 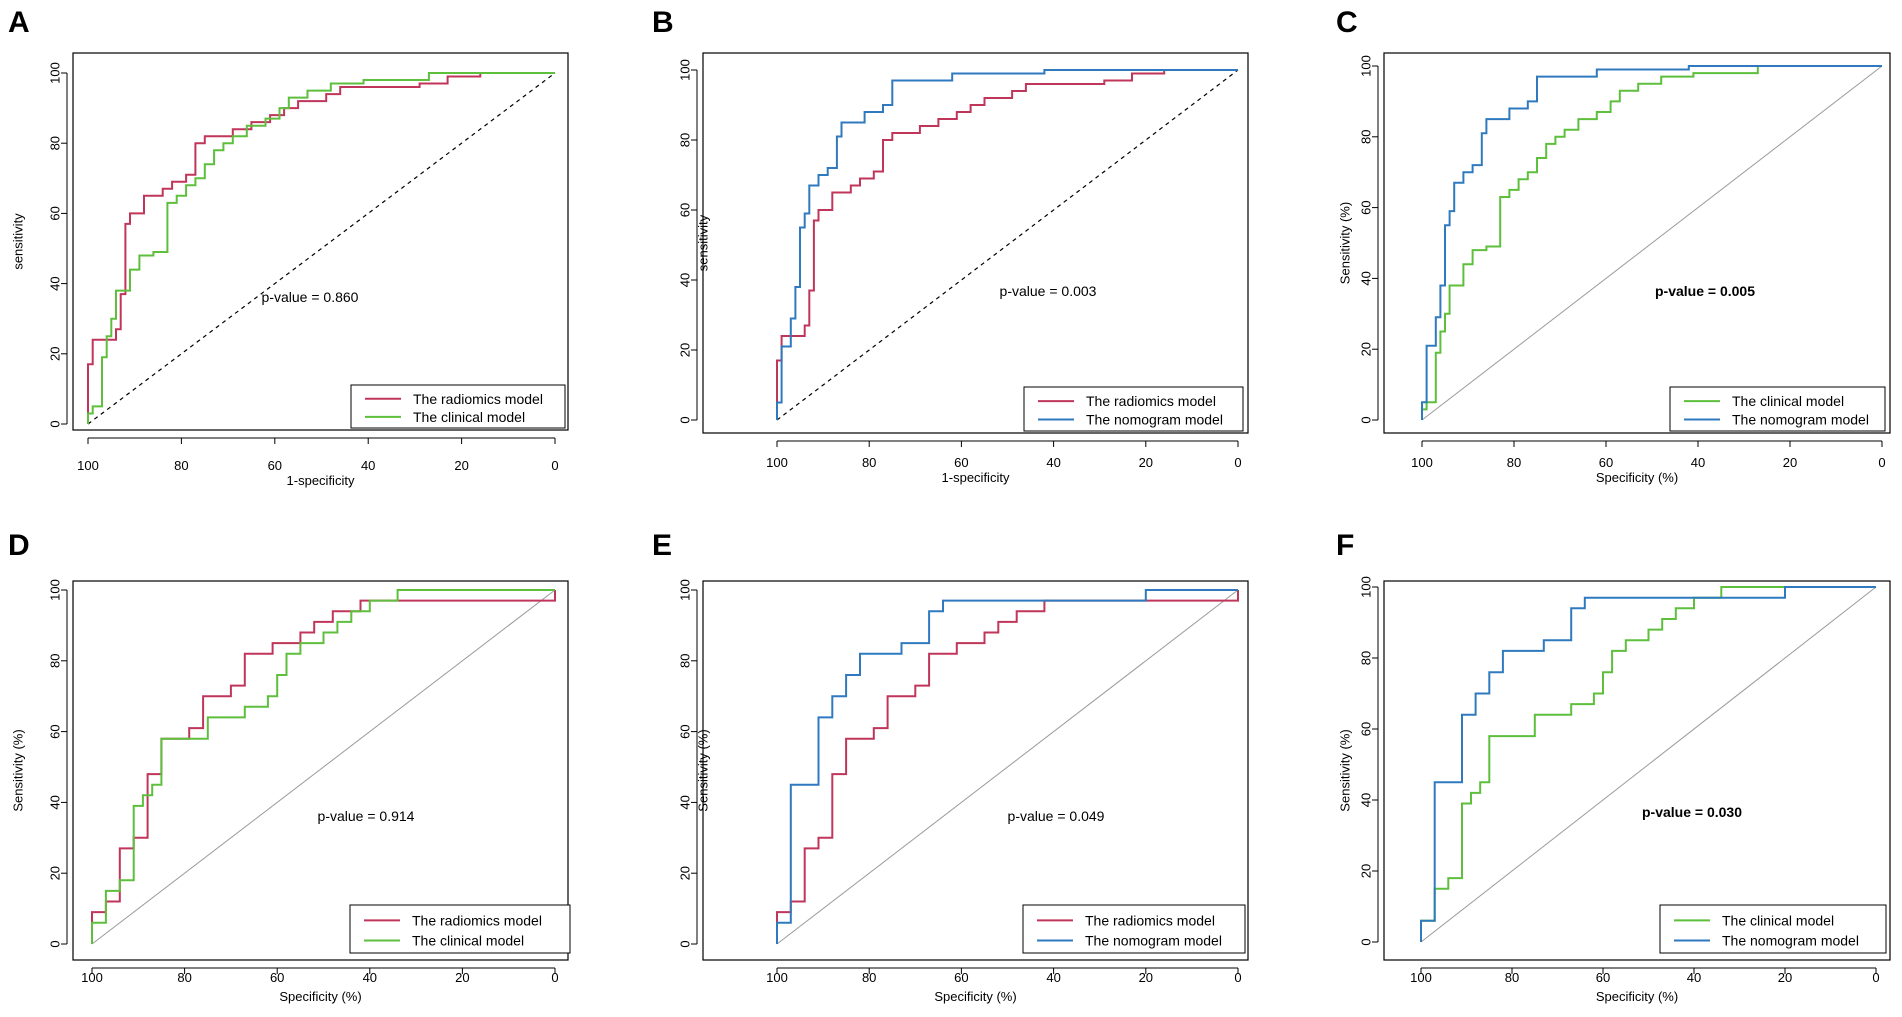 What do you see at coordinates (18, 241) in the screenshot?
I see `y-axis-title: sensitivity` at bounding box center [18, 241].